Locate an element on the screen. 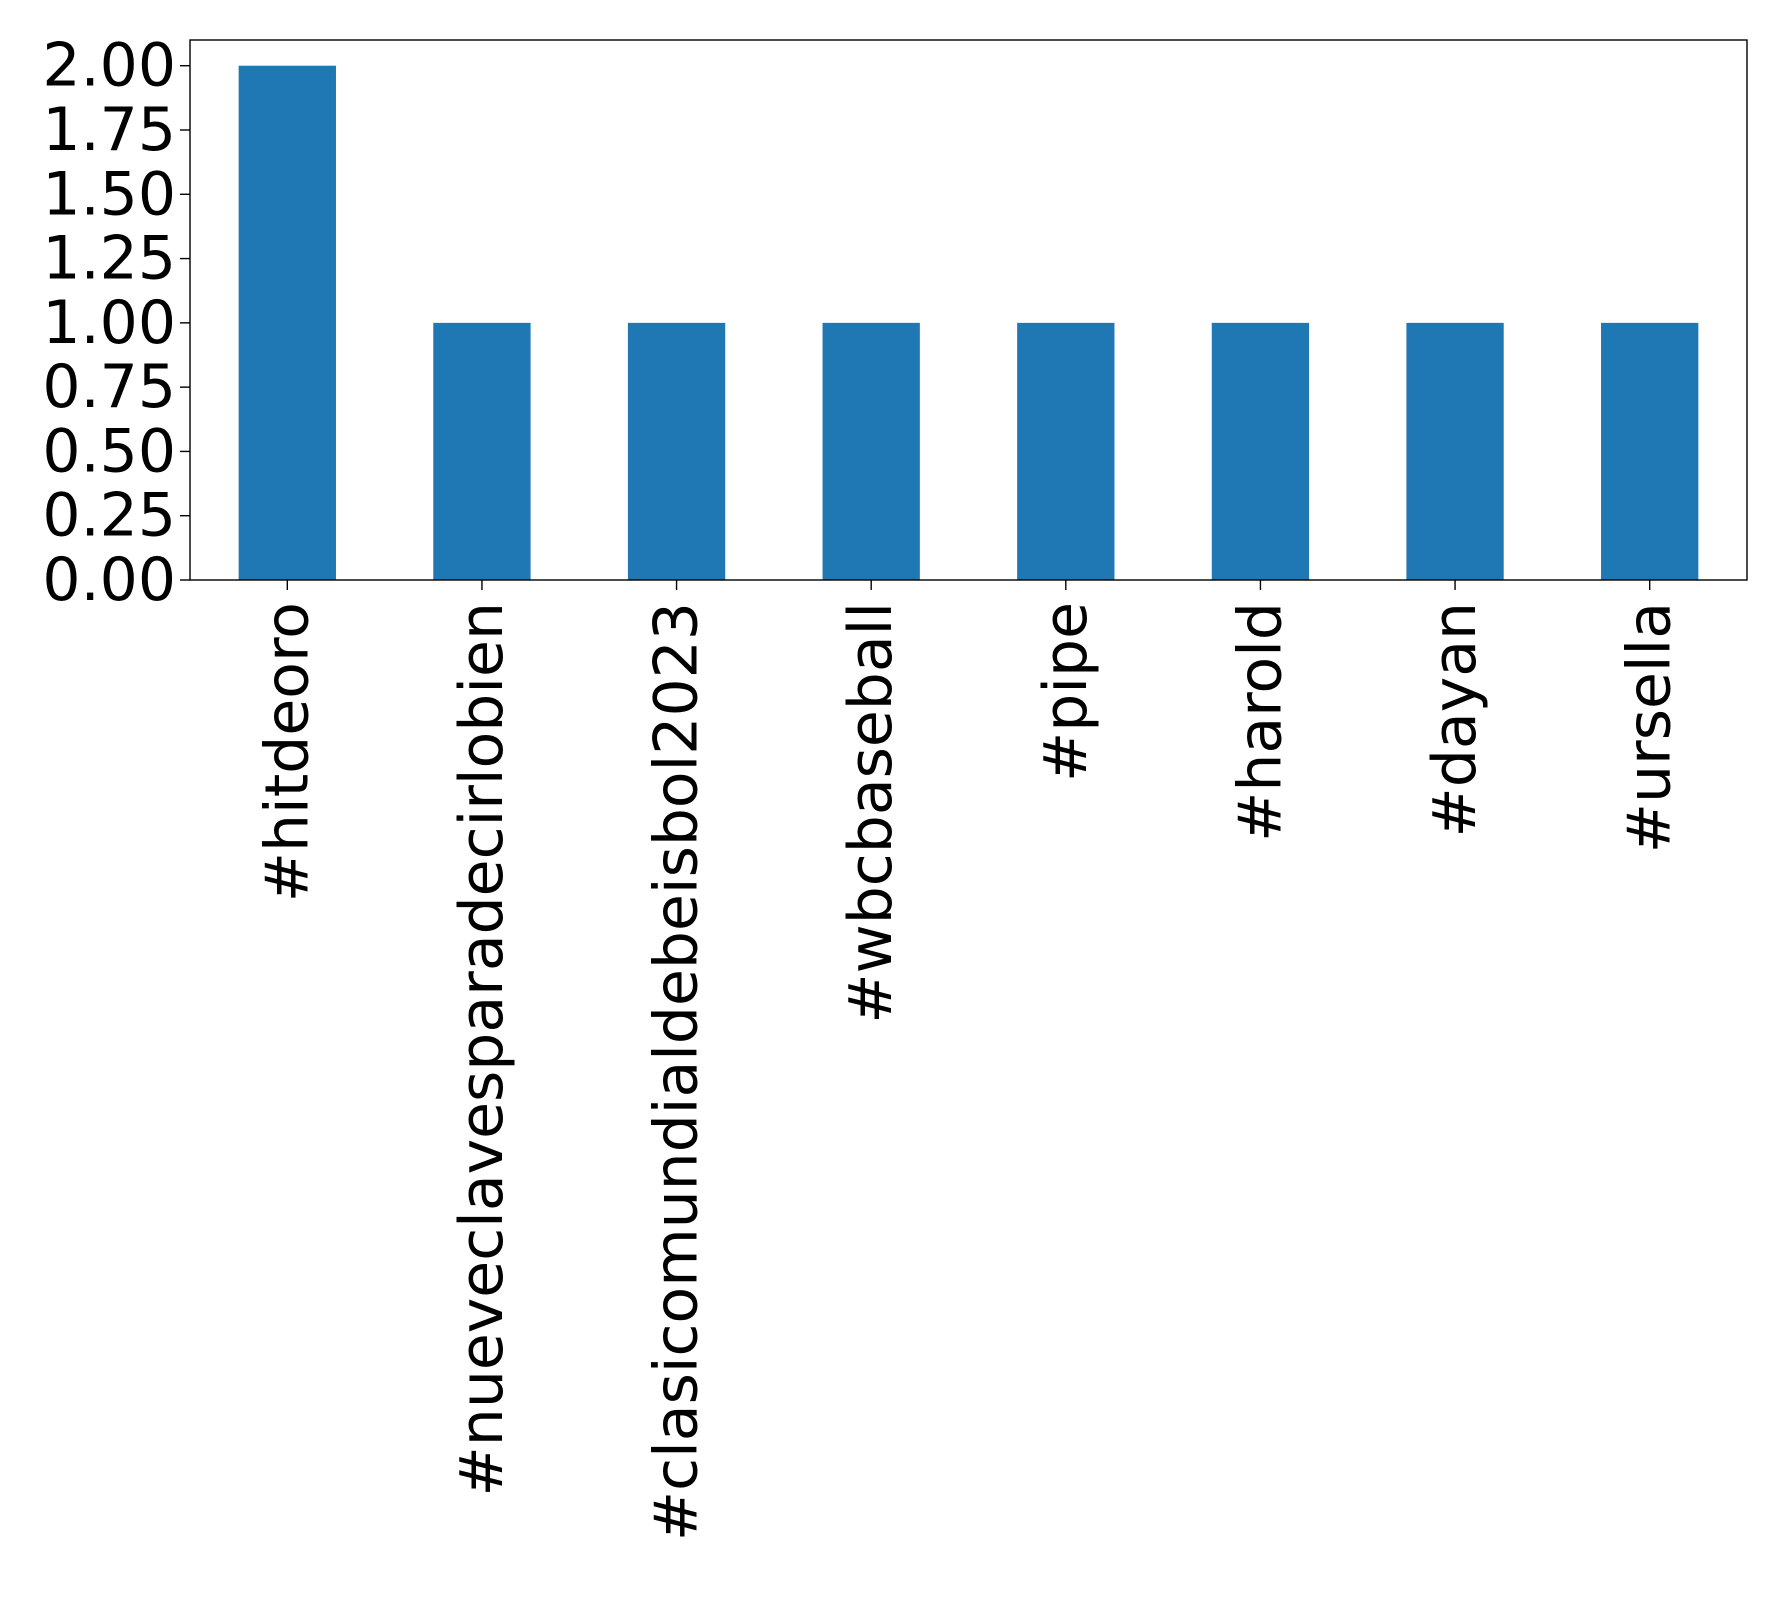  y-axis: 0.000.250.500.751.001.251.501.752.00 is located at coordinates (116, 323).